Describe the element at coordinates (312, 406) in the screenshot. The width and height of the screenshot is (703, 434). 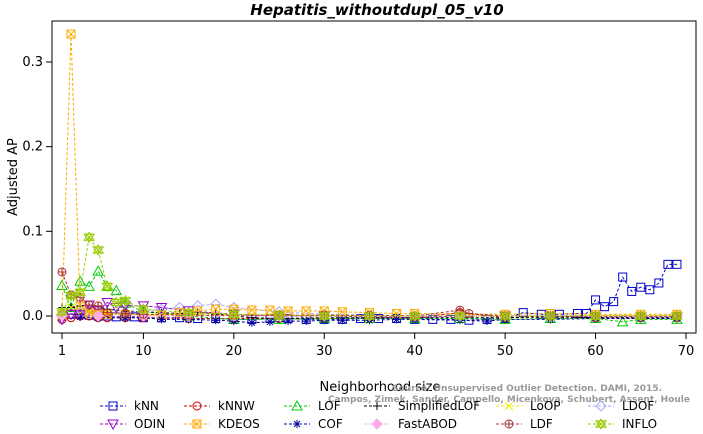
I see `legend-item-lof: LOF` at that location.